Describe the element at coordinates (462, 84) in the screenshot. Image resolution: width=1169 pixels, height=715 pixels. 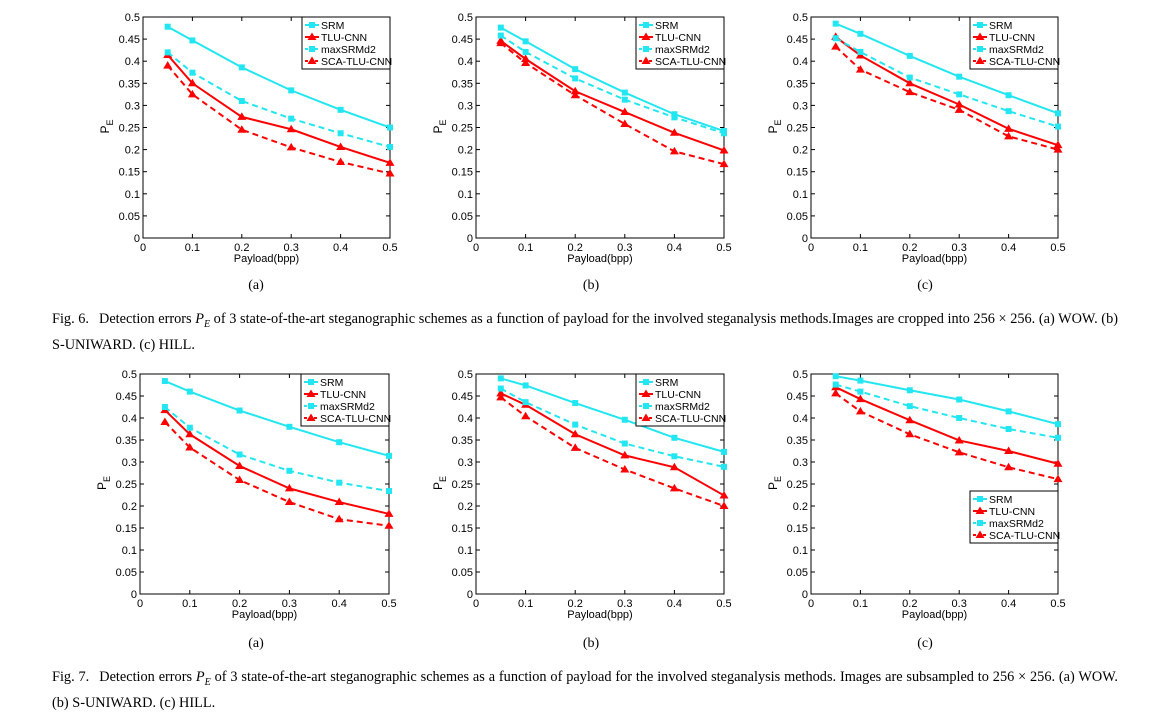
I see `y-tick-label: 0.35` at that location.